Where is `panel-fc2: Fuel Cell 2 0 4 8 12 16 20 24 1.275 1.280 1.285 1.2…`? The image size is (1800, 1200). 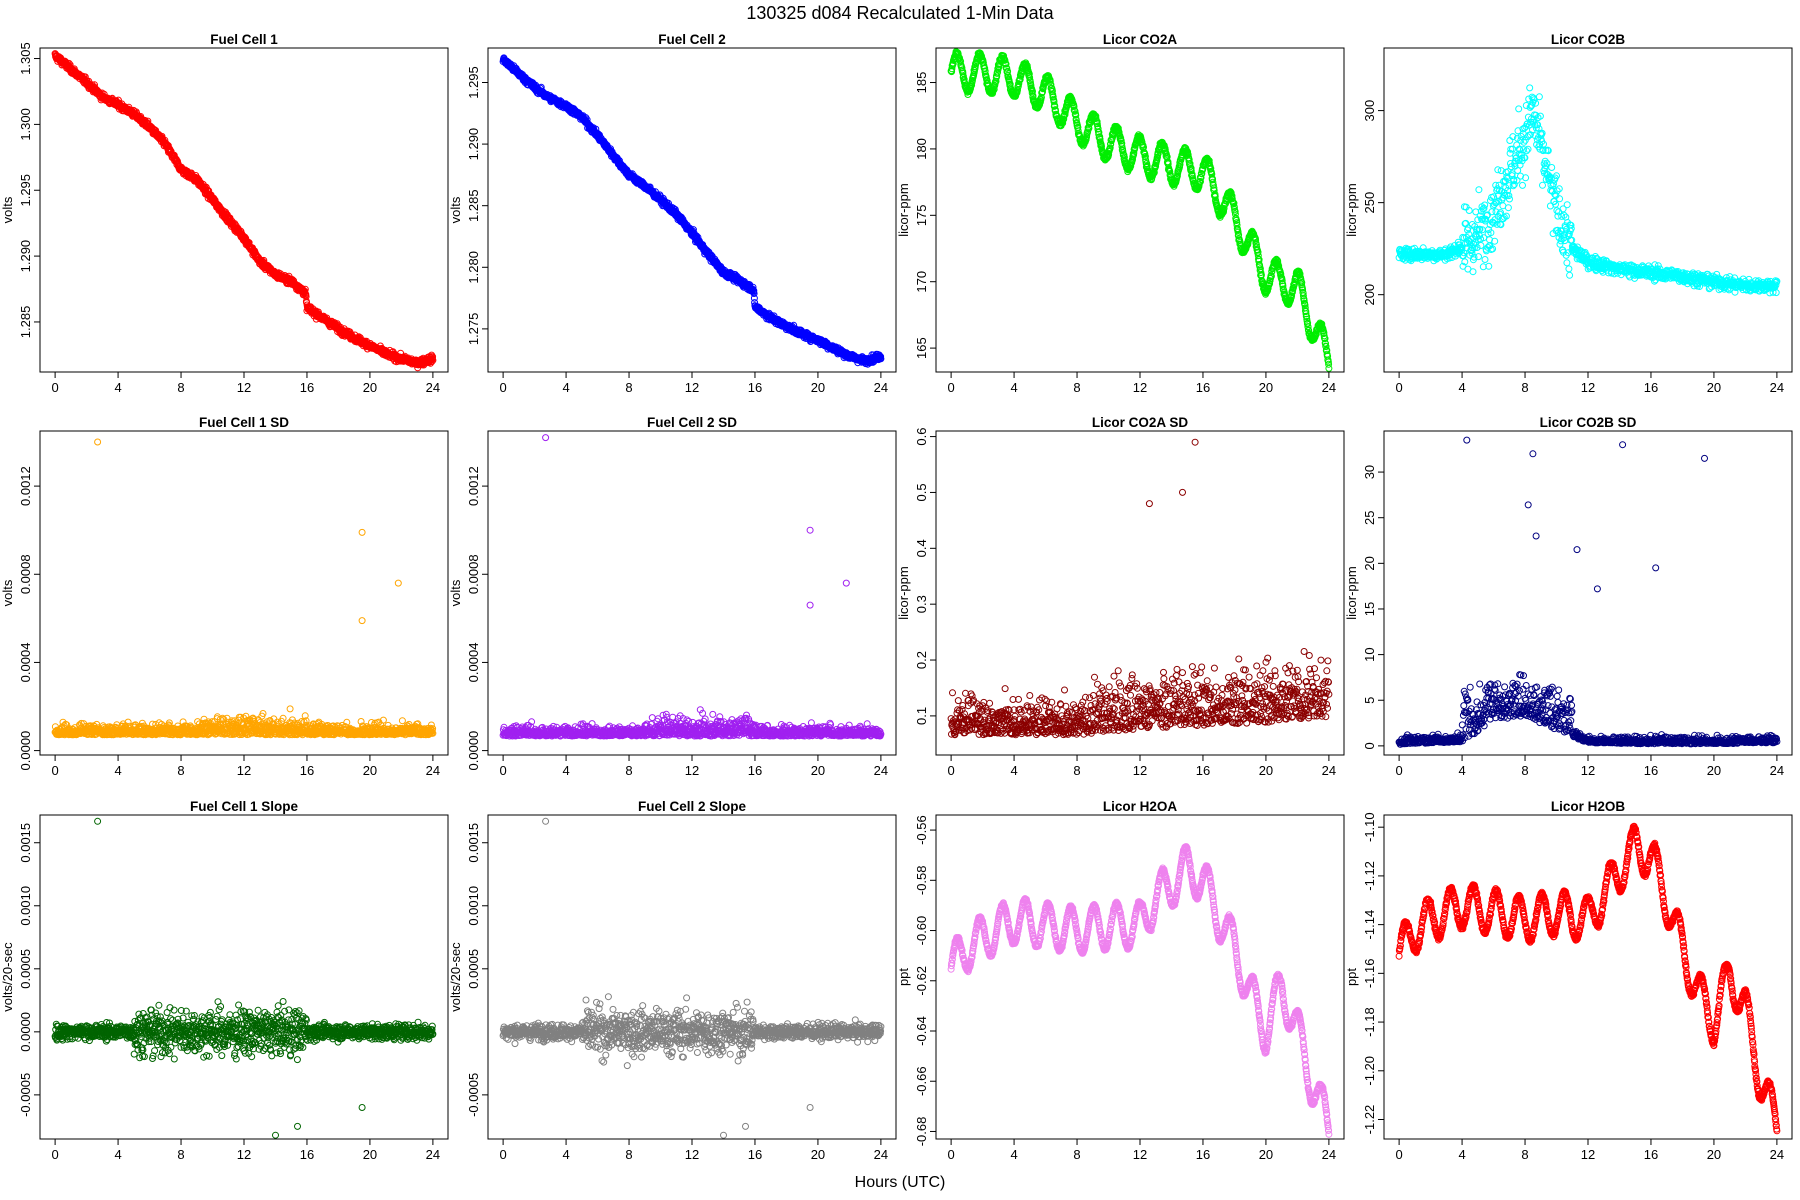 panel-fc2: Fuel Cell 2 0 4 8 12 16 20 24 1.275 1.280 1.285 1.2… is located at coordinates (672, 213).